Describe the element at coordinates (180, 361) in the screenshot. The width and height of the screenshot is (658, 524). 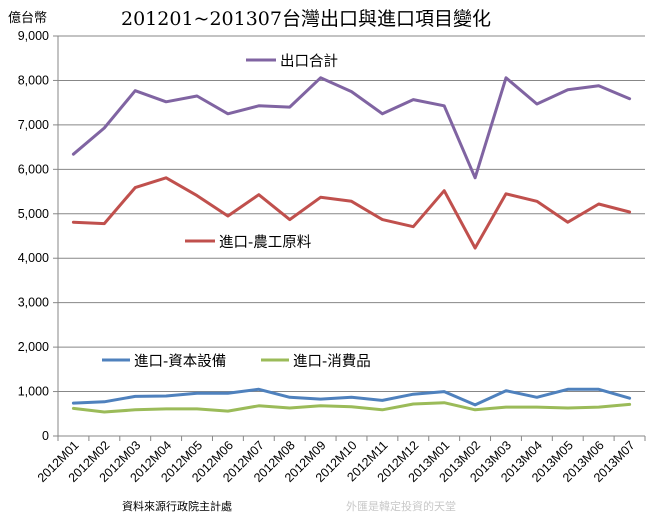
I see `legend-label-capital-equipment: 進口-資本設備` at that location.